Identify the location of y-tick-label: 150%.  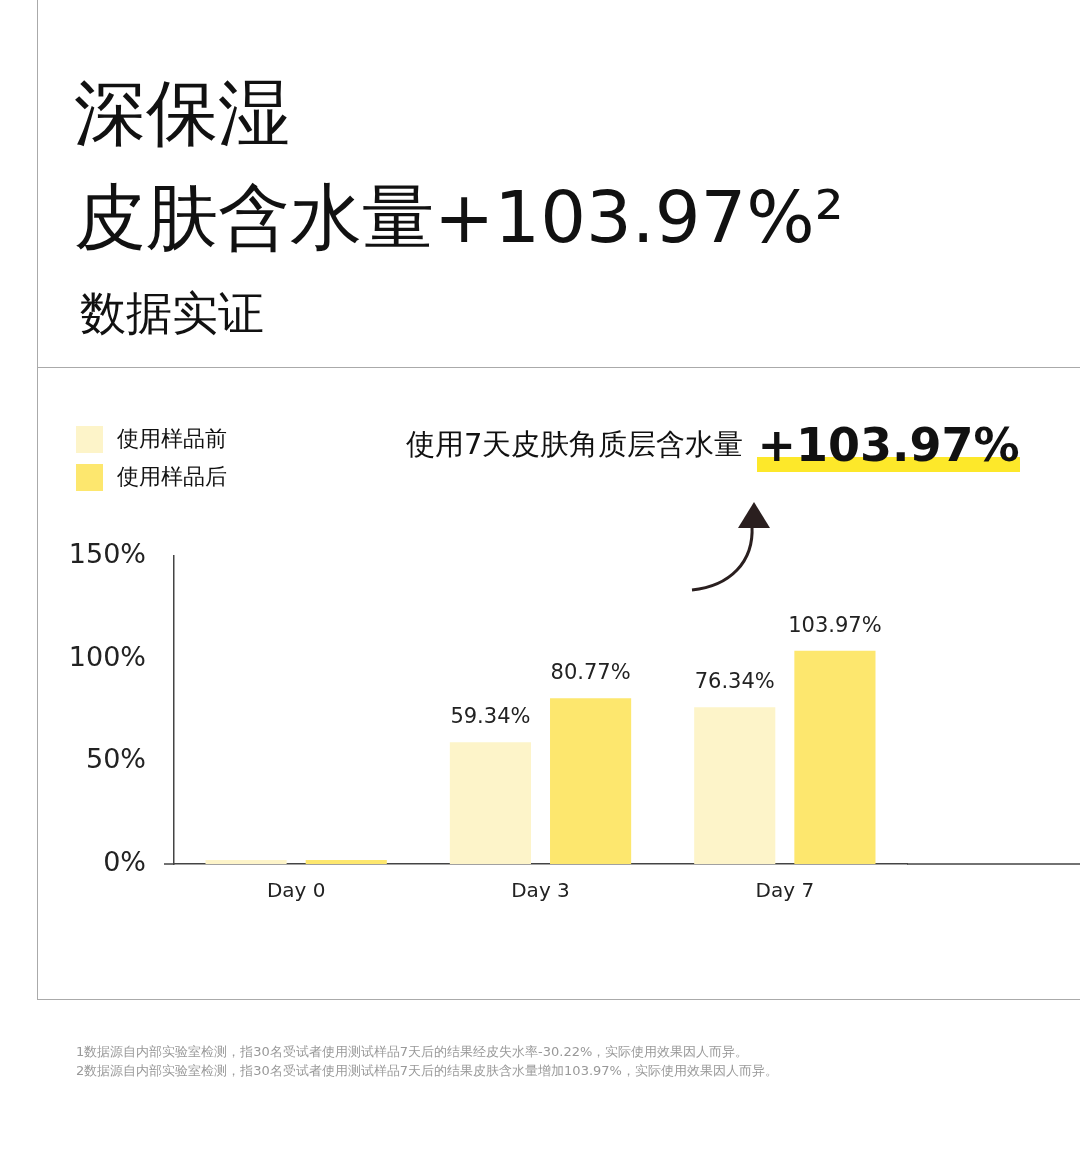
(107, 554).